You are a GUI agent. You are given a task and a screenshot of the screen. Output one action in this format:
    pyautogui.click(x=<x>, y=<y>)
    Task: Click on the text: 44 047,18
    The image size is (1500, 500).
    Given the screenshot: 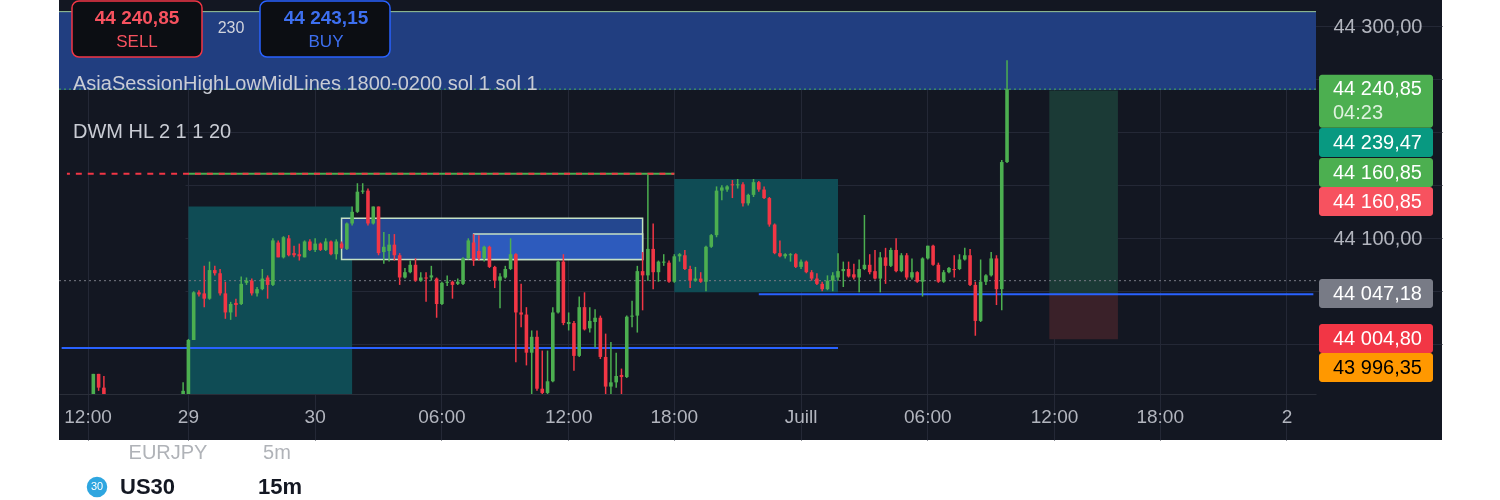 What is the action you would take?
    pyautogui.click(x=1377, y=292)
    